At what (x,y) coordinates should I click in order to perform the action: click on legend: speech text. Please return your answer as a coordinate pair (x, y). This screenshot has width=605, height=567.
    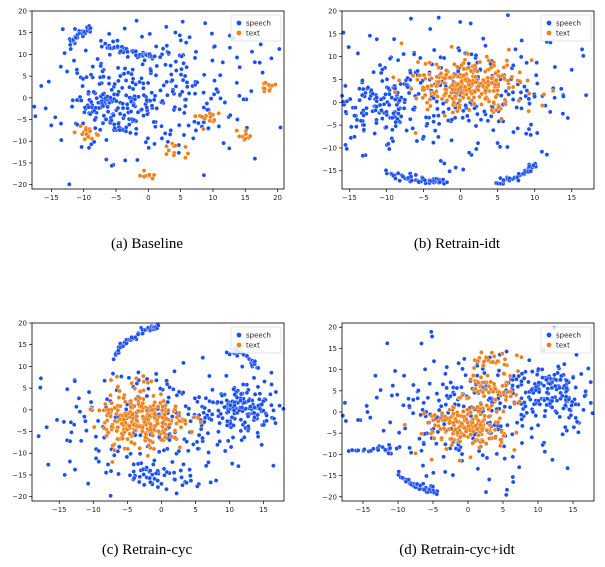
    Looking at the image, I should click on (566, 340).